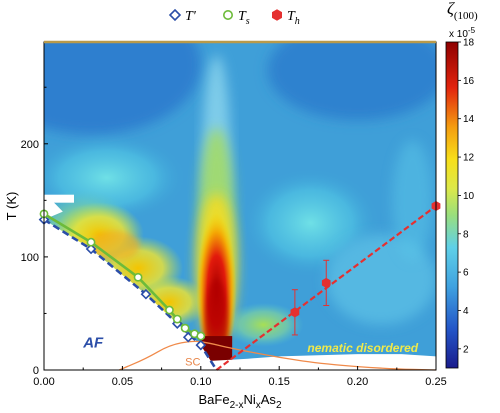  I want to click on x-axis-label: BaFe2-xNixAs2, so click(240, 401).